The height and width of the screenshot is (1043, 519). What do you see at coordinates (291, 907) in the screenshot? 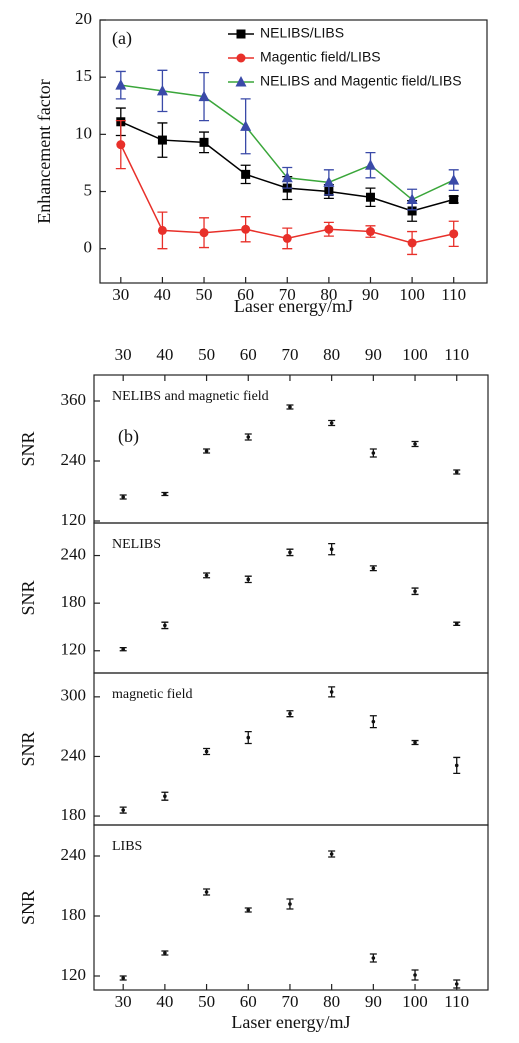
I see `plot-frame` at bounding box center [291, 907].